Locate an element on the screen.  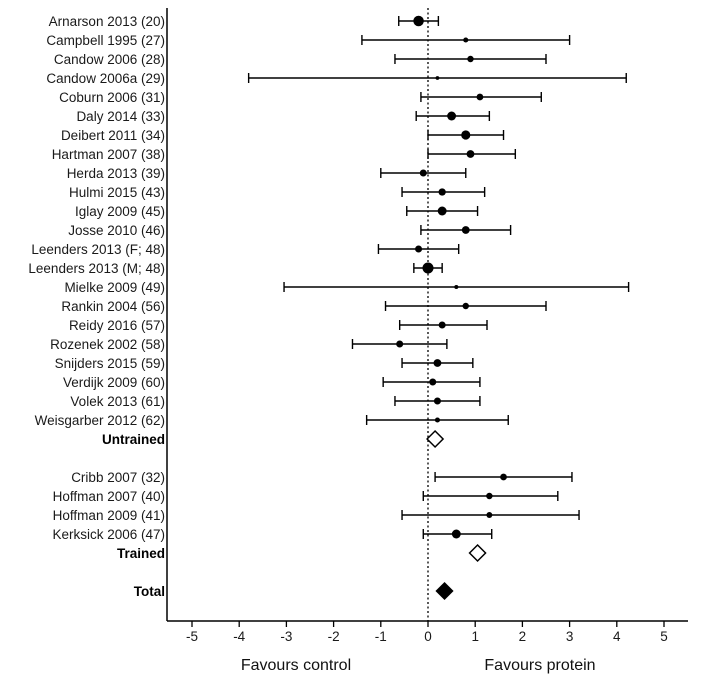
summary-row: Untrained is located at coordinates (273, 439).